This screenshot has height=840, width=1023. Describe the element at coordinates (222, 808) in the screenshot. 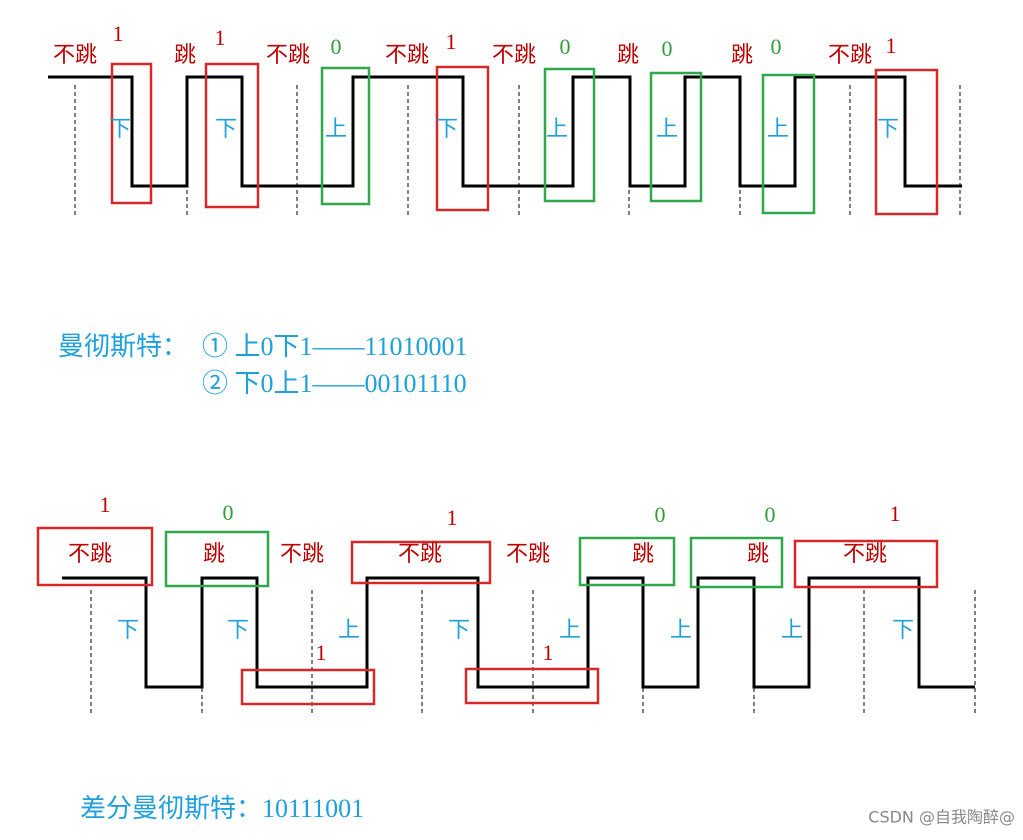

I see `diff-manchester-result: 差分曼彻斯特：10111001` at that location.